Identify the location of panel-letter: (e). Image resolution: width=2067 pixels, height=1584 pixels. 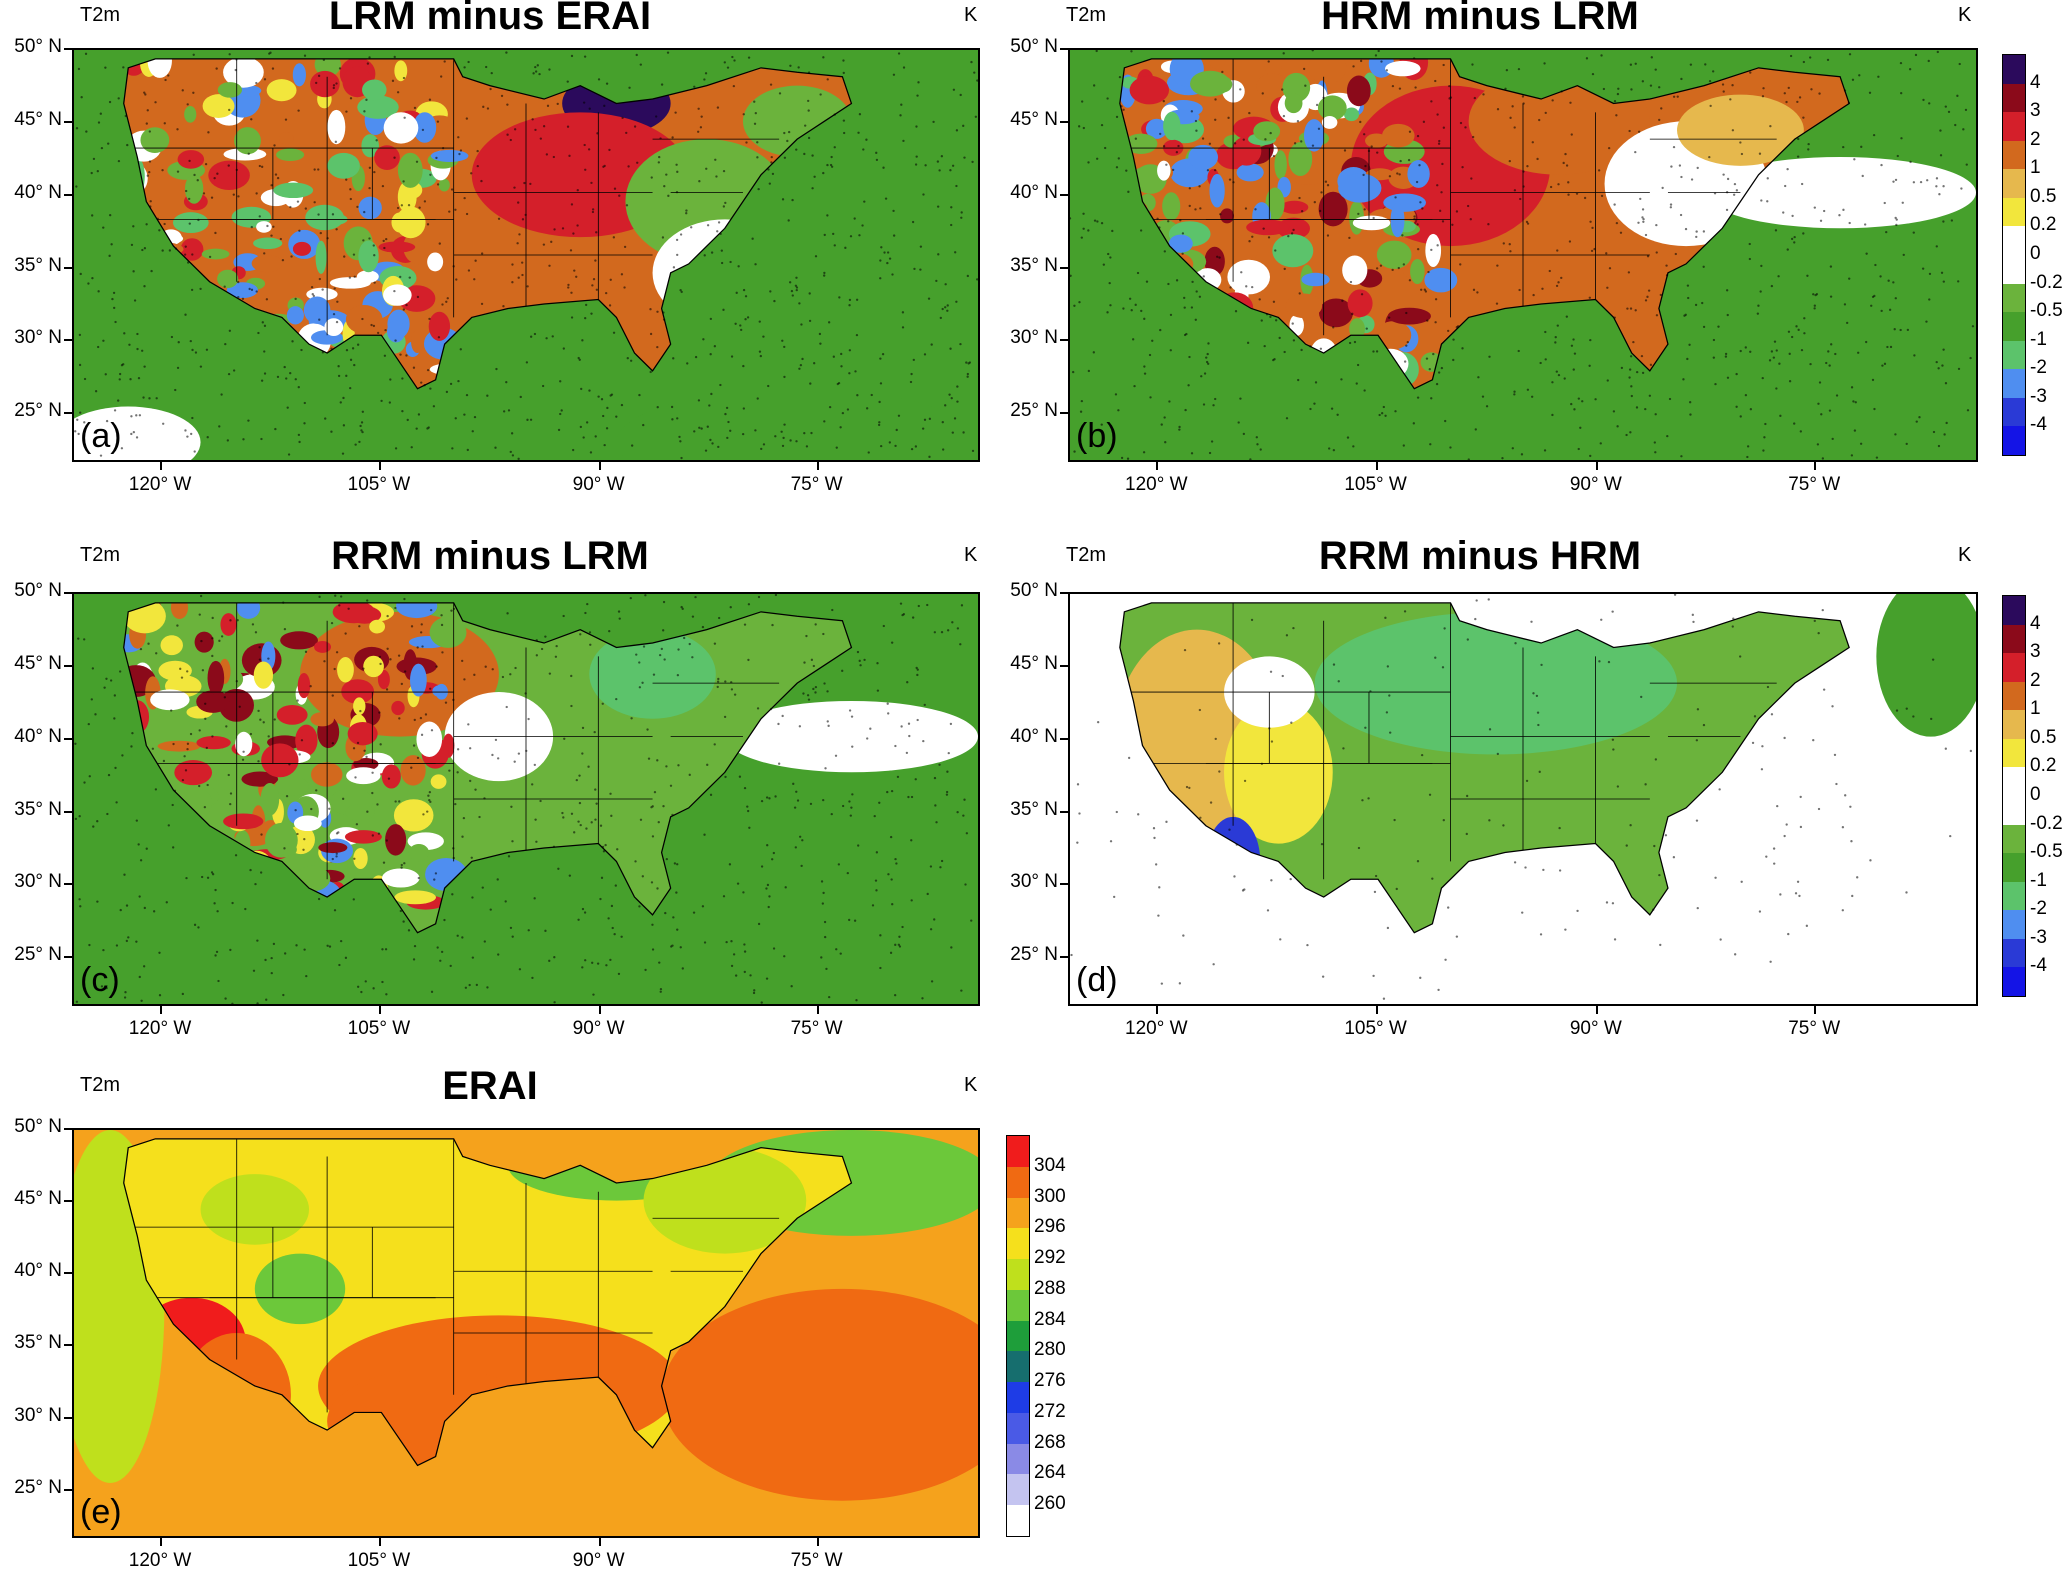
(101, 1512).